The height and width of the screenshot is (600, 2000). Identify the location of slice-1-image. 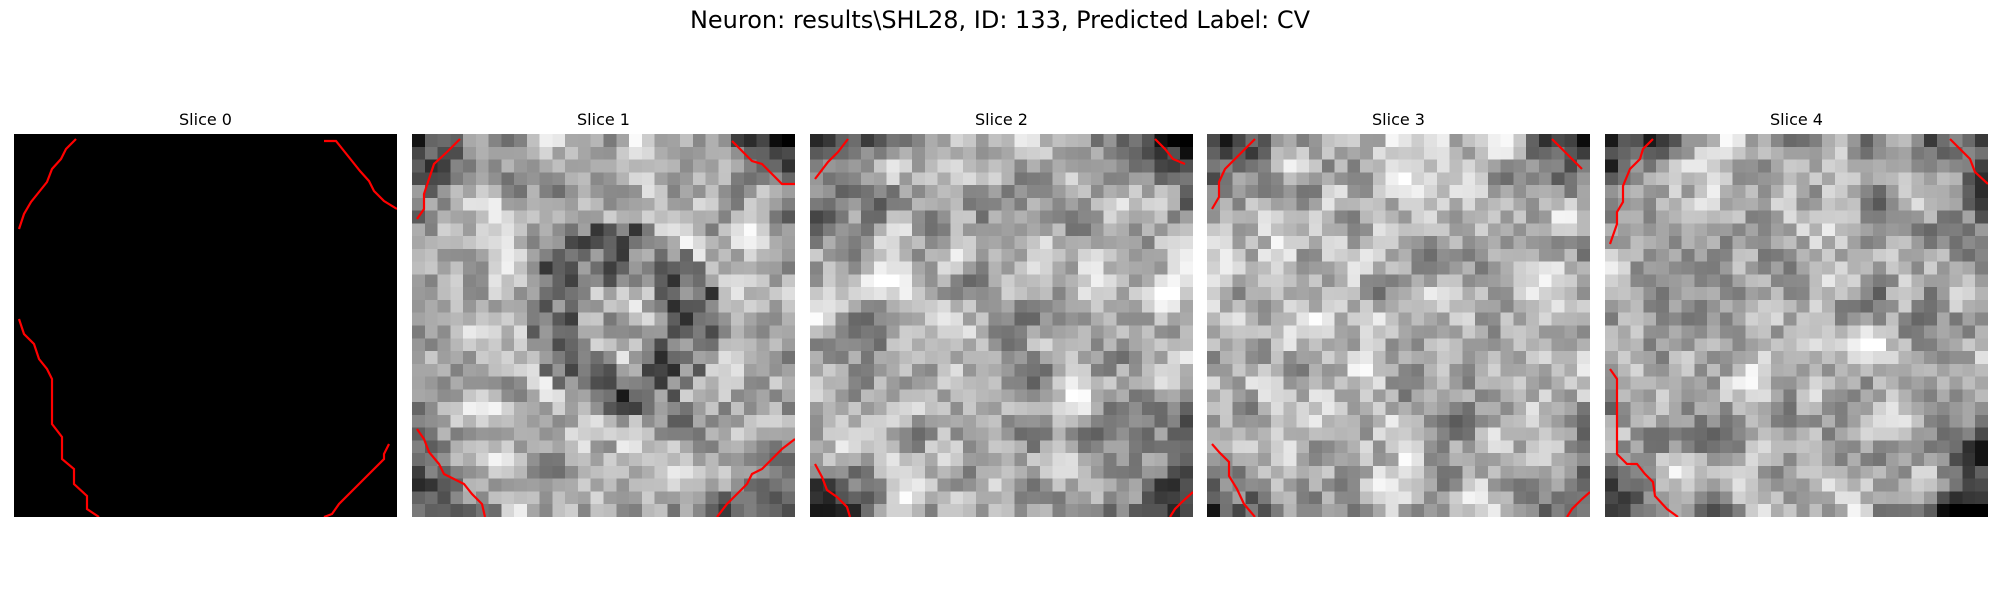
(603, 325).